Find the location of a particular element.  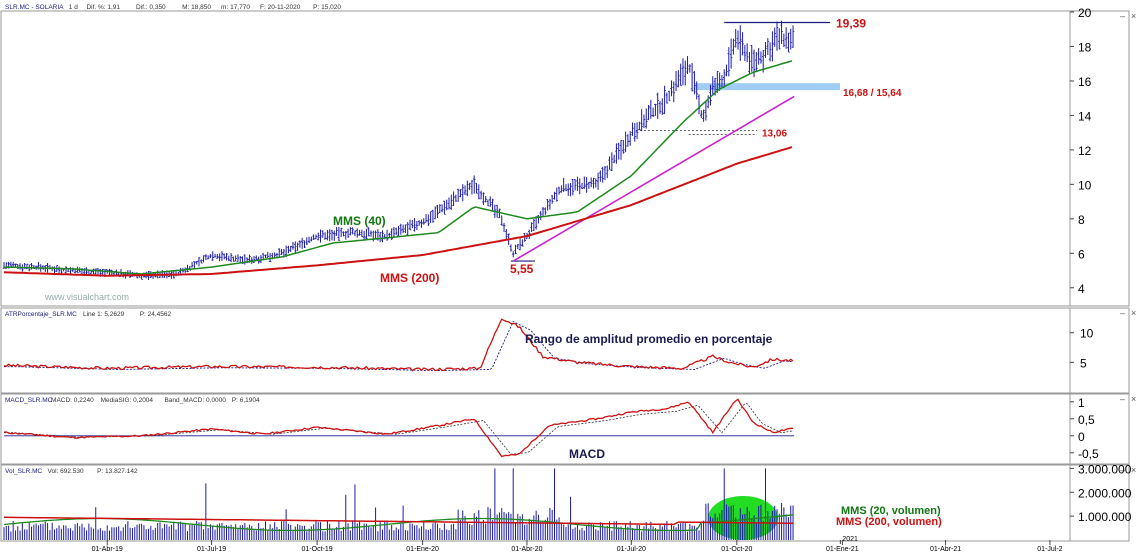

price-y-tick-label: 12 is located at coordinates (1085, 151).